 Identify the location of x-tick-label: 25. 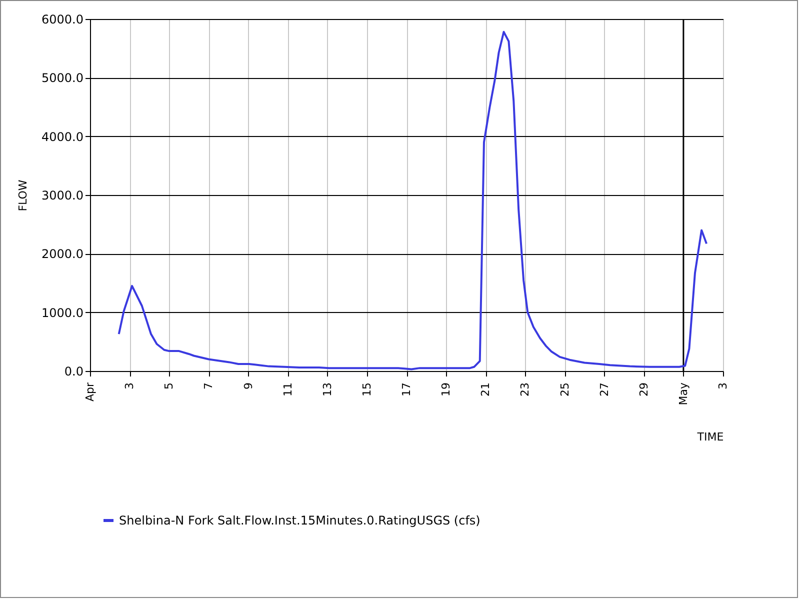
(565, 389).